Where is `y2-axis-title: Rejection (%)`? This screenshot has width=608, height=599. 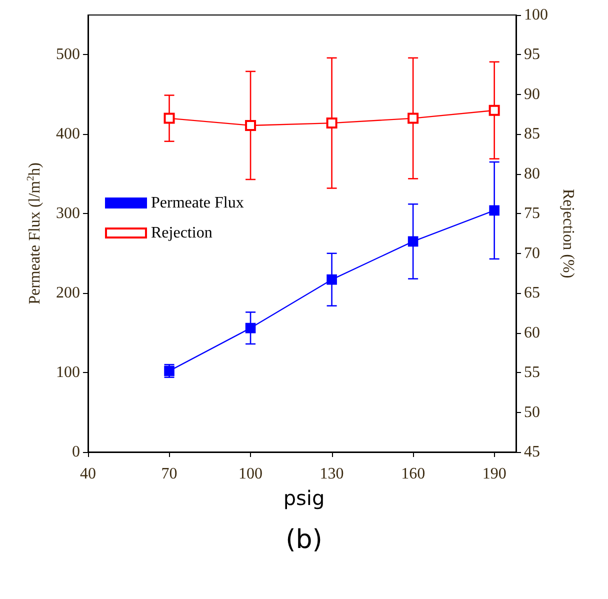 y2-axis-title: Rejection (%) is located at coordinates (568, 233).